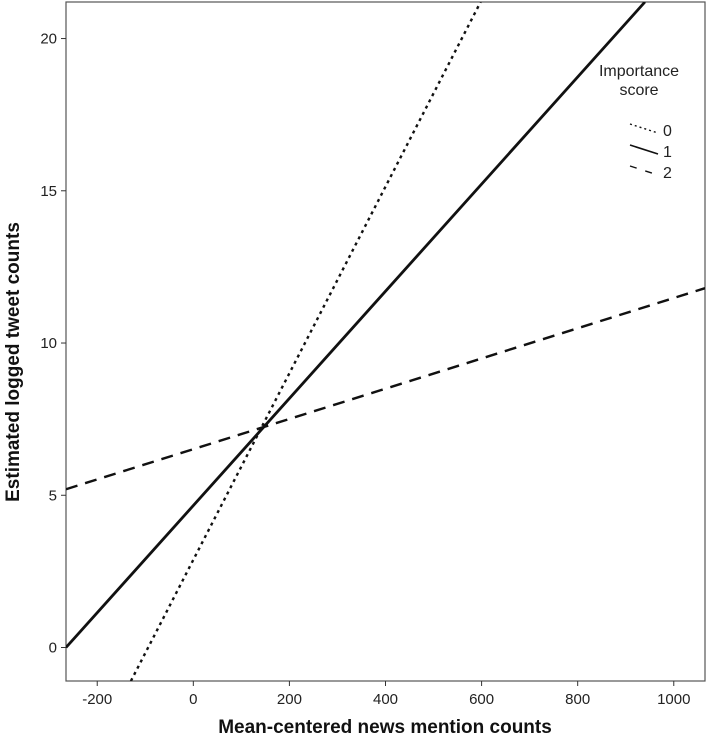  What do you see at coordinates (577, 699) in the screenshot?
I see `x-tick-label: 800` at bounding box center [577, 699].